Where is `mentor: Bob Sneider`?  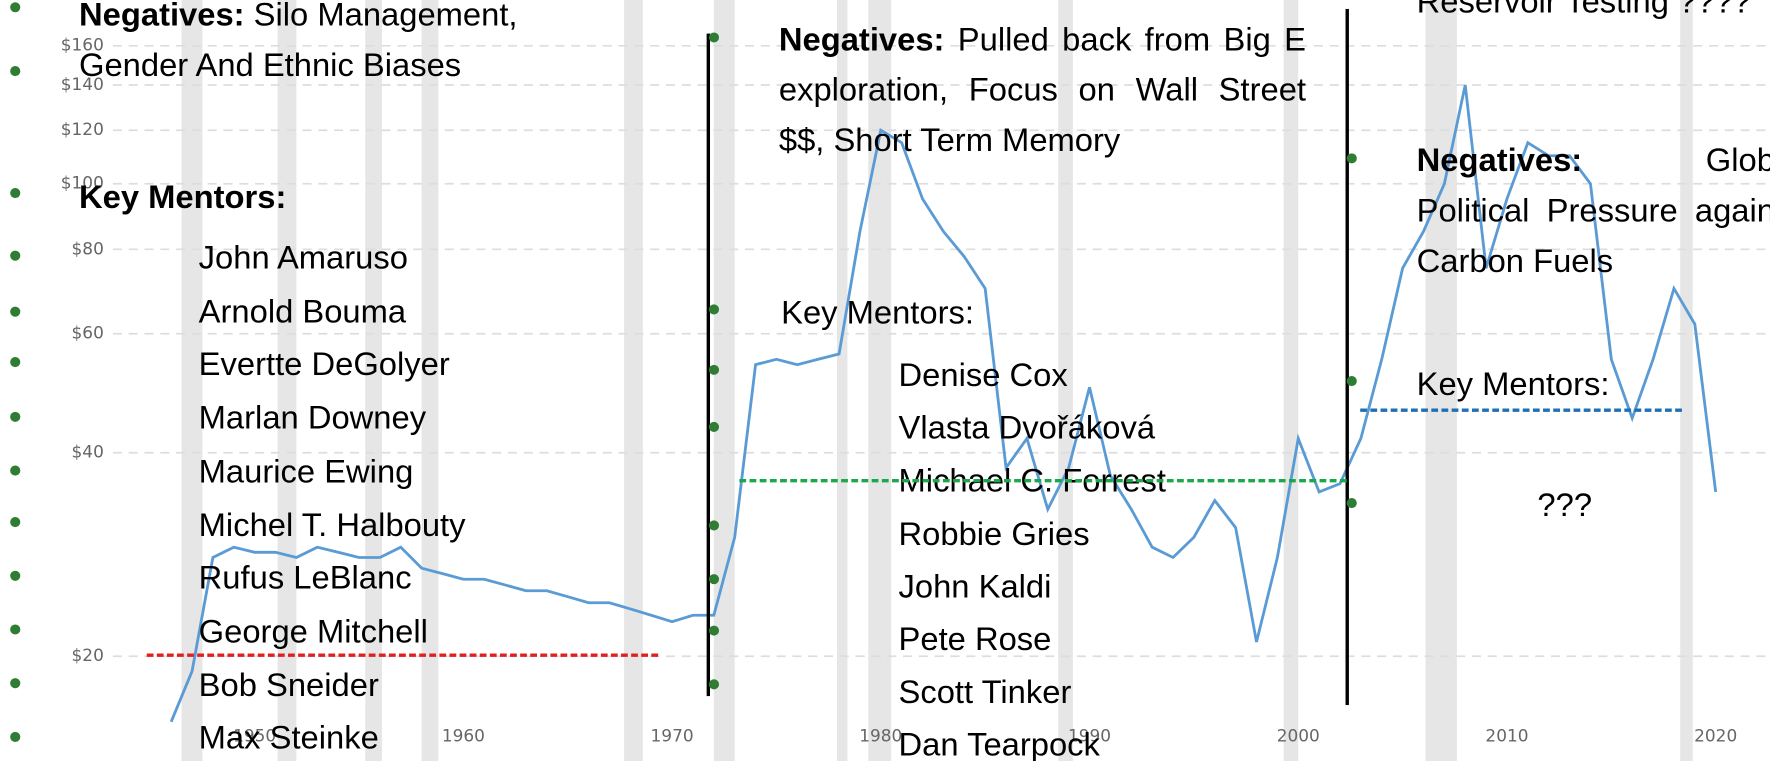 mentor: Bob Sneider is located at coordinates (288, 685).